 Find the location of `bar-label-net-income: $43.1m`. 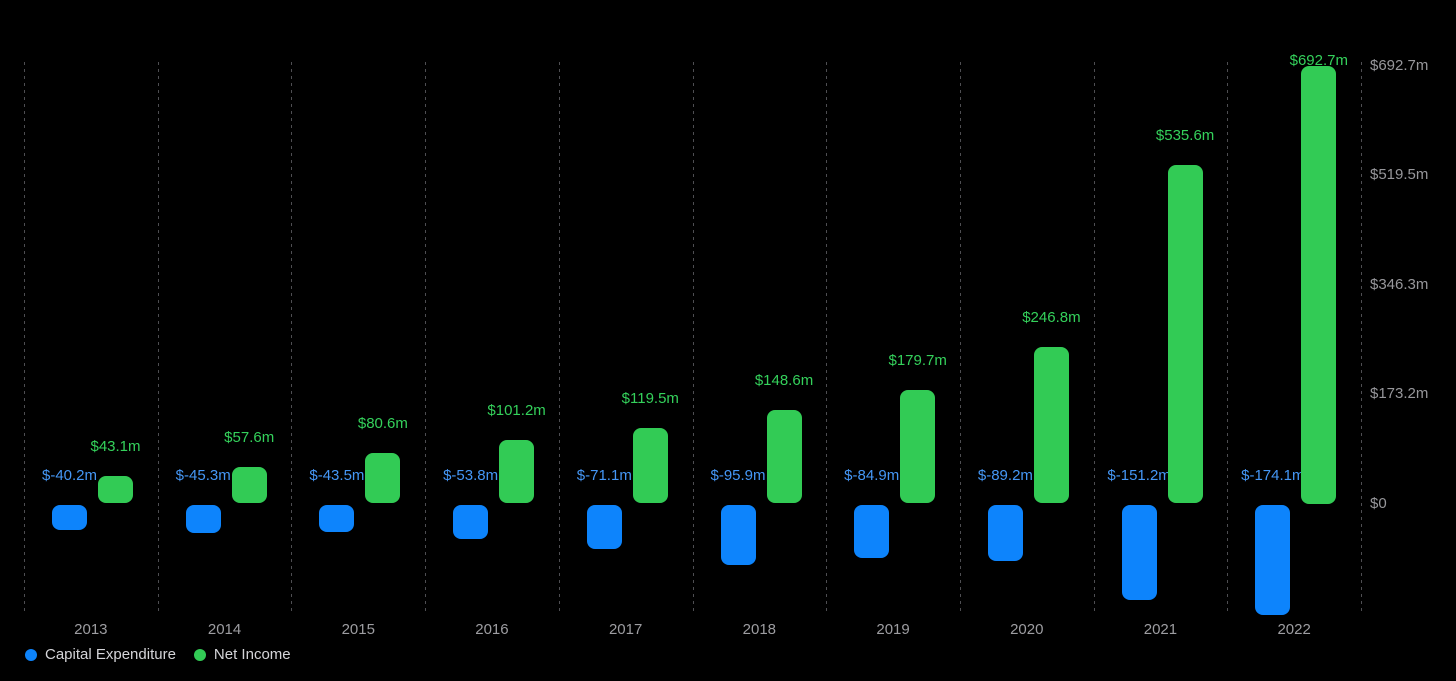

bar-label-net-income: $43.1m is located at coordinates (115, 447).